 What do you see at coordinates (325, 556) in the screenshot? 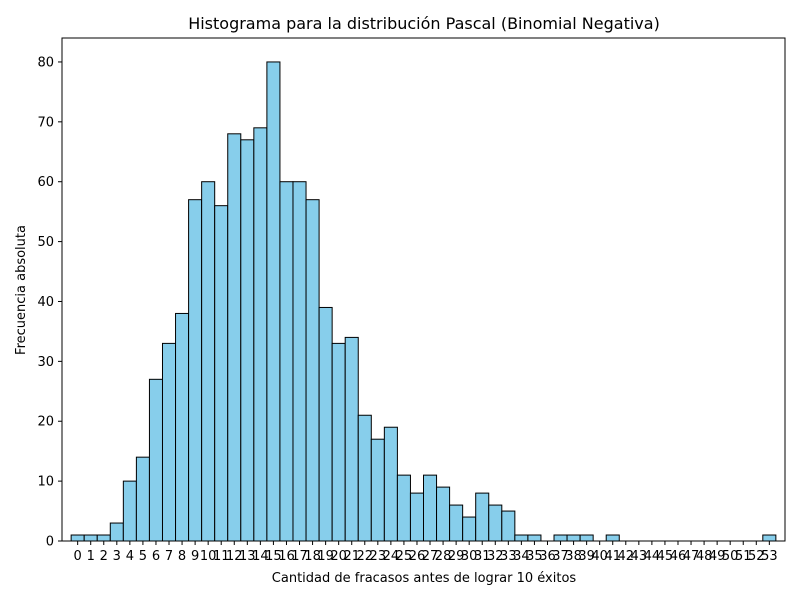
I see `x-tick-label: 19` at bounding box center [325, 556].